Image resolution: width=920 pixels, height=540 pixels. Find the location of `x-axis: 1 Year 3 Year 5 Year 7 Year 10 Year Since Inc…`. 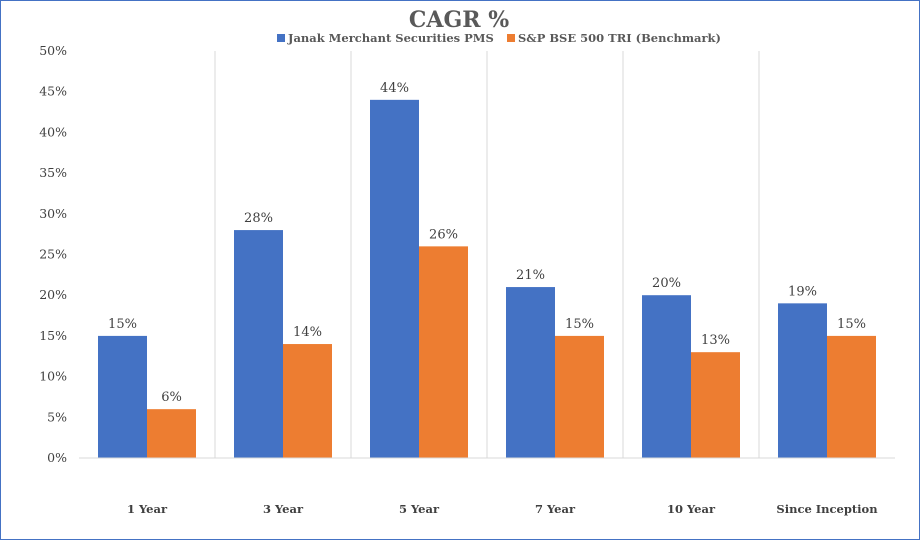

x-axis: 1 Year 3 Year 5 Year 7 Year 10 Year Since Inc… is located at coordinates (487, 486).